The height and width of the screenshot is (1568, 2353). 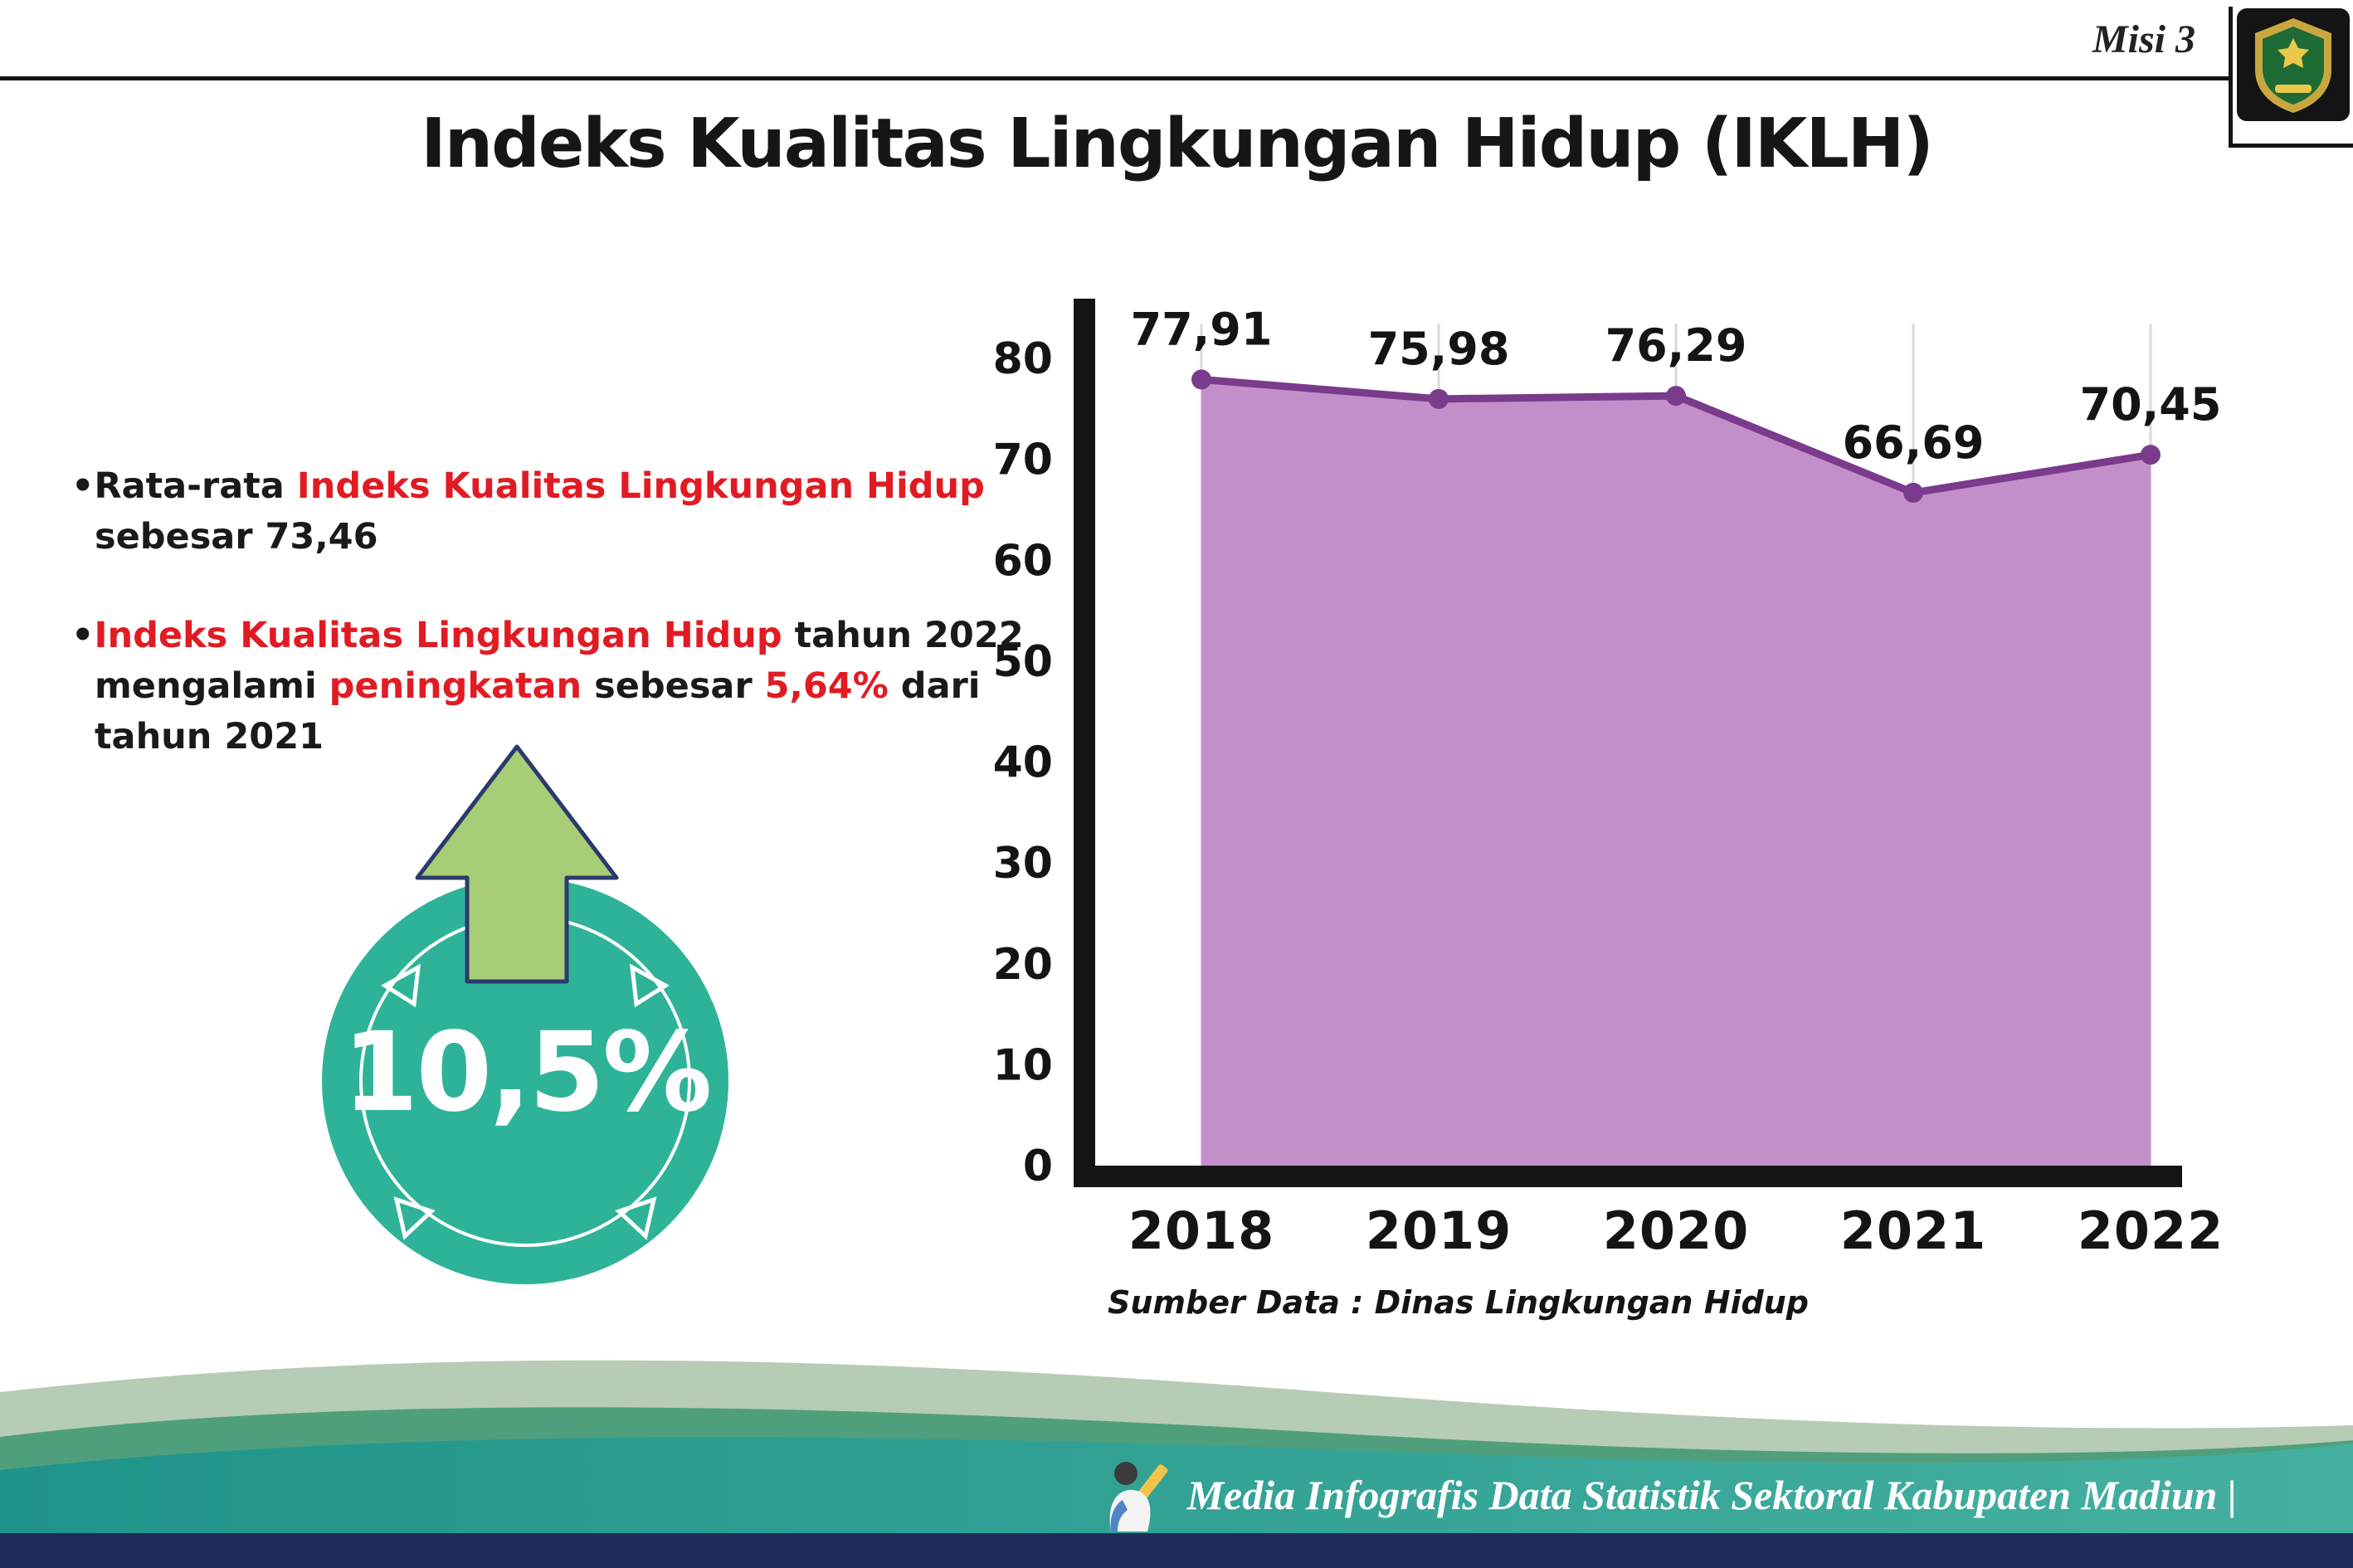 What do you see at coordinates (2151, 1230) in the screenshot?
I see `x-tick-label: 2022` at bounding box center [2151, 1230].